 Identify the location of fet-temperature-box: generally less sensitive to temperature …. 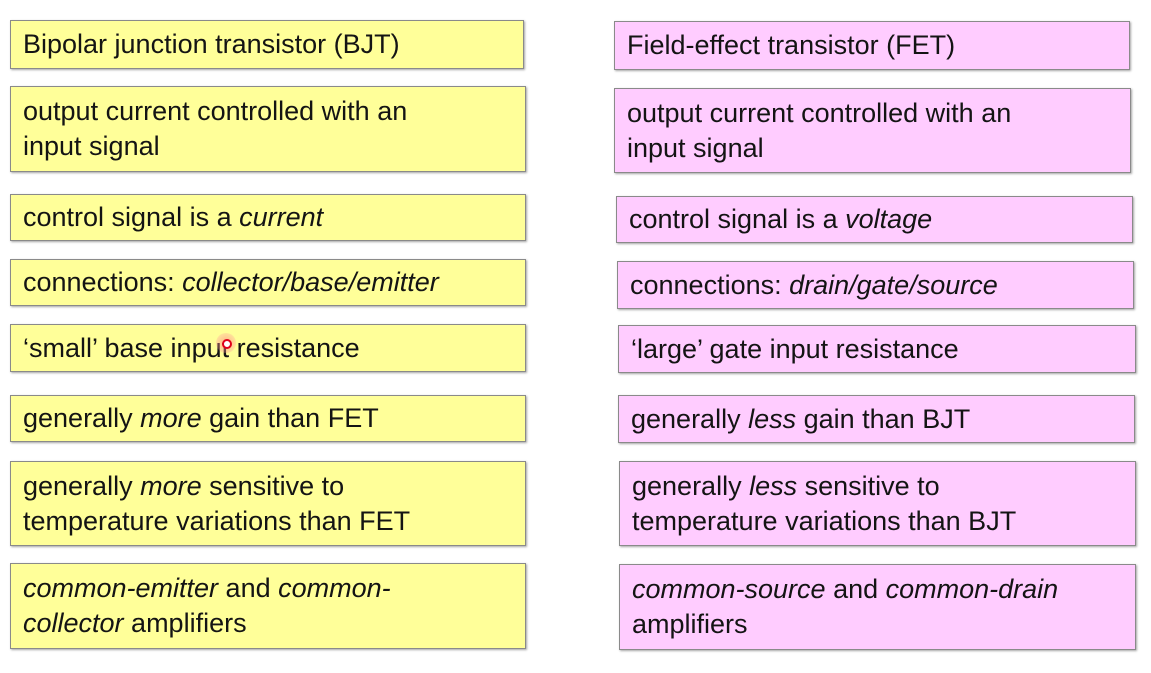
(877, 503).